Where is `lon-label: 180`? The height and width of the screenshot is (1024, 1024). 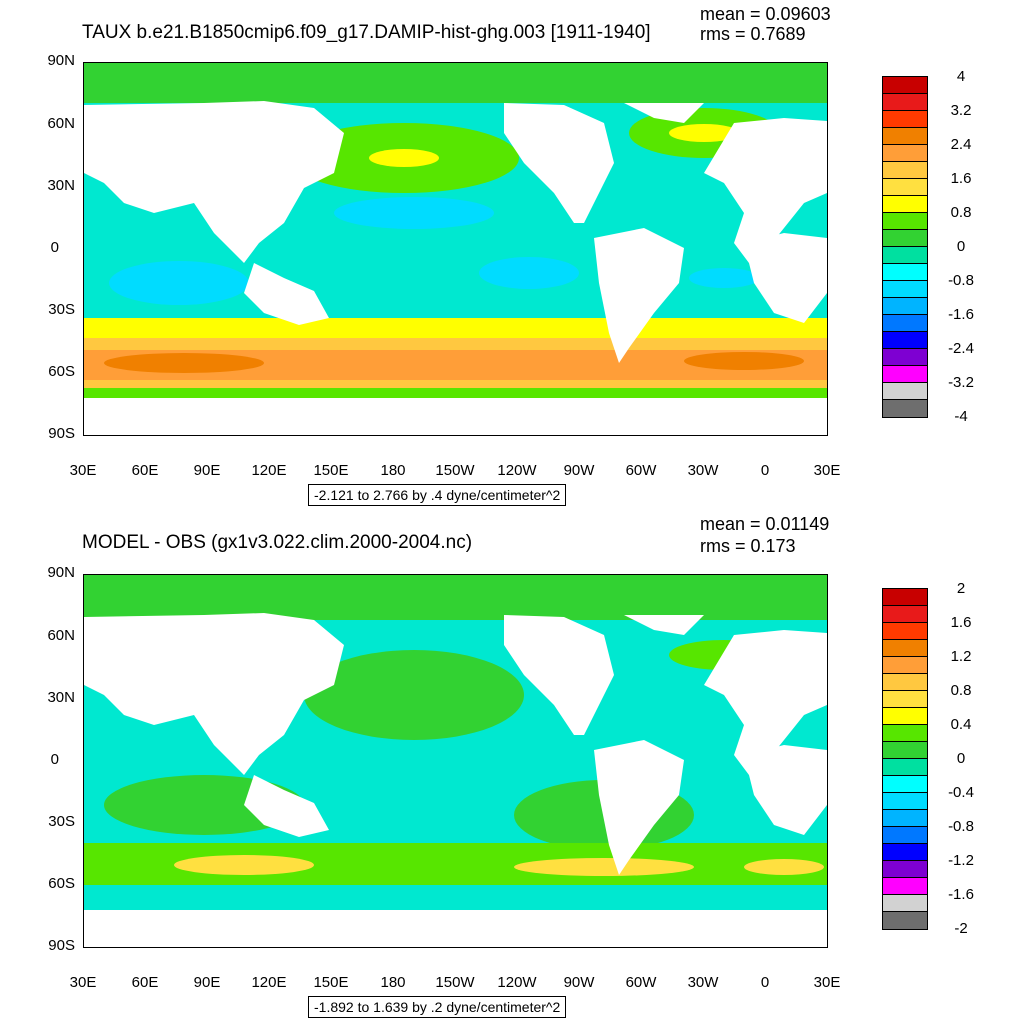 lon-label: 180 is located at coordinates (393, 982).